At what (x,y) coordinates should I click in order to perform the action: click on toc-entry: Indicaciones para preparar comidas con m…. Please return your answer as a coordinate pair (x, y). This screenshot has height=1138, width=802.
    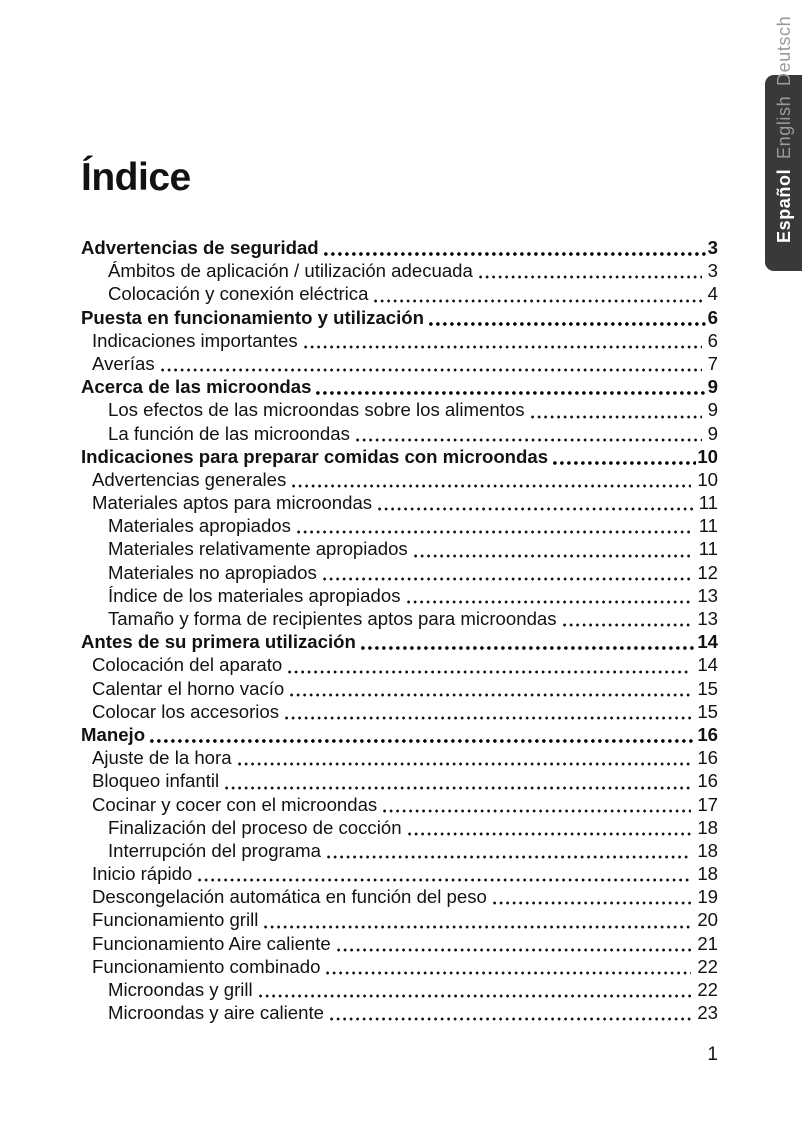
    Looking at the image, I should click on (399, 456).